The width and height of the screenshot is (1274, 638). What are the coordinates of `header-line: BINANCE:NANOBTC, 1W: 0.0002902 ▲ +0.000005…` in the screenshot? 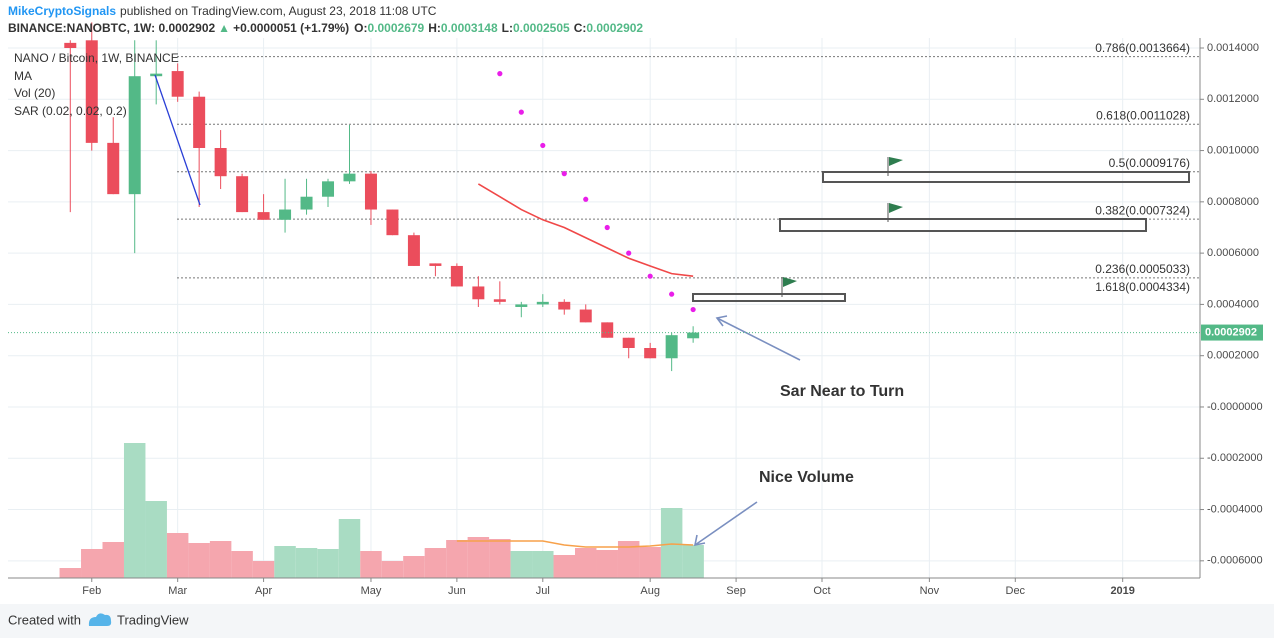 It's located at (325, 28).